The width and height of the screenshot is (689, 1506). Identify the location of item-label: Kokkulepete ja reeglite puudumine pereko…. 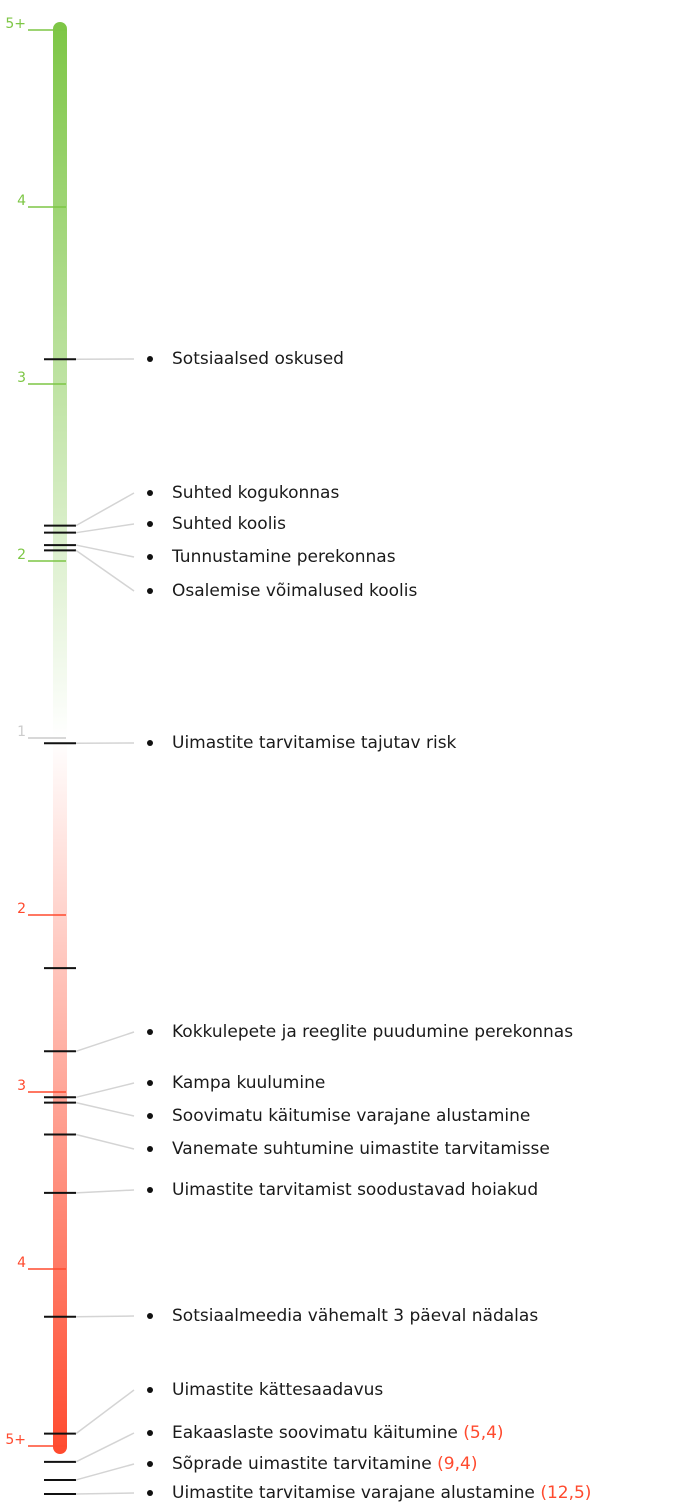
(372, 1032).